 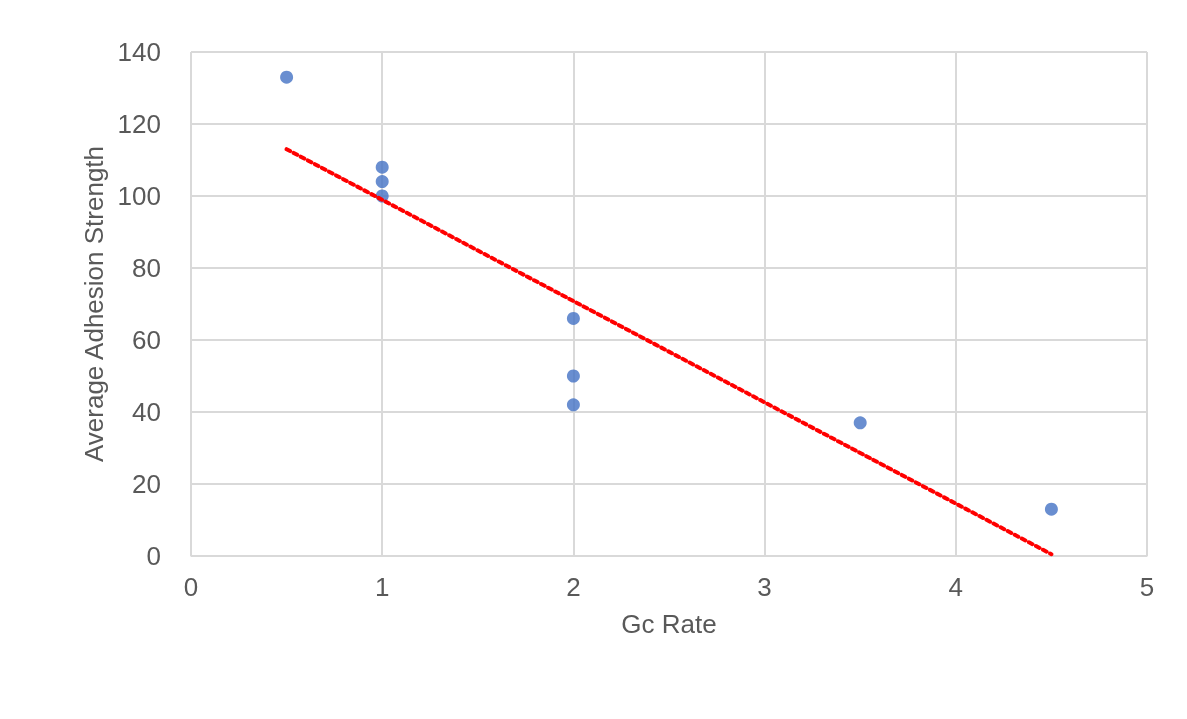 What do you see at coordinates (669, 624) in the screenshot?
I see `x-axis-title: Gc Rate` at bounding box center [669, 624].